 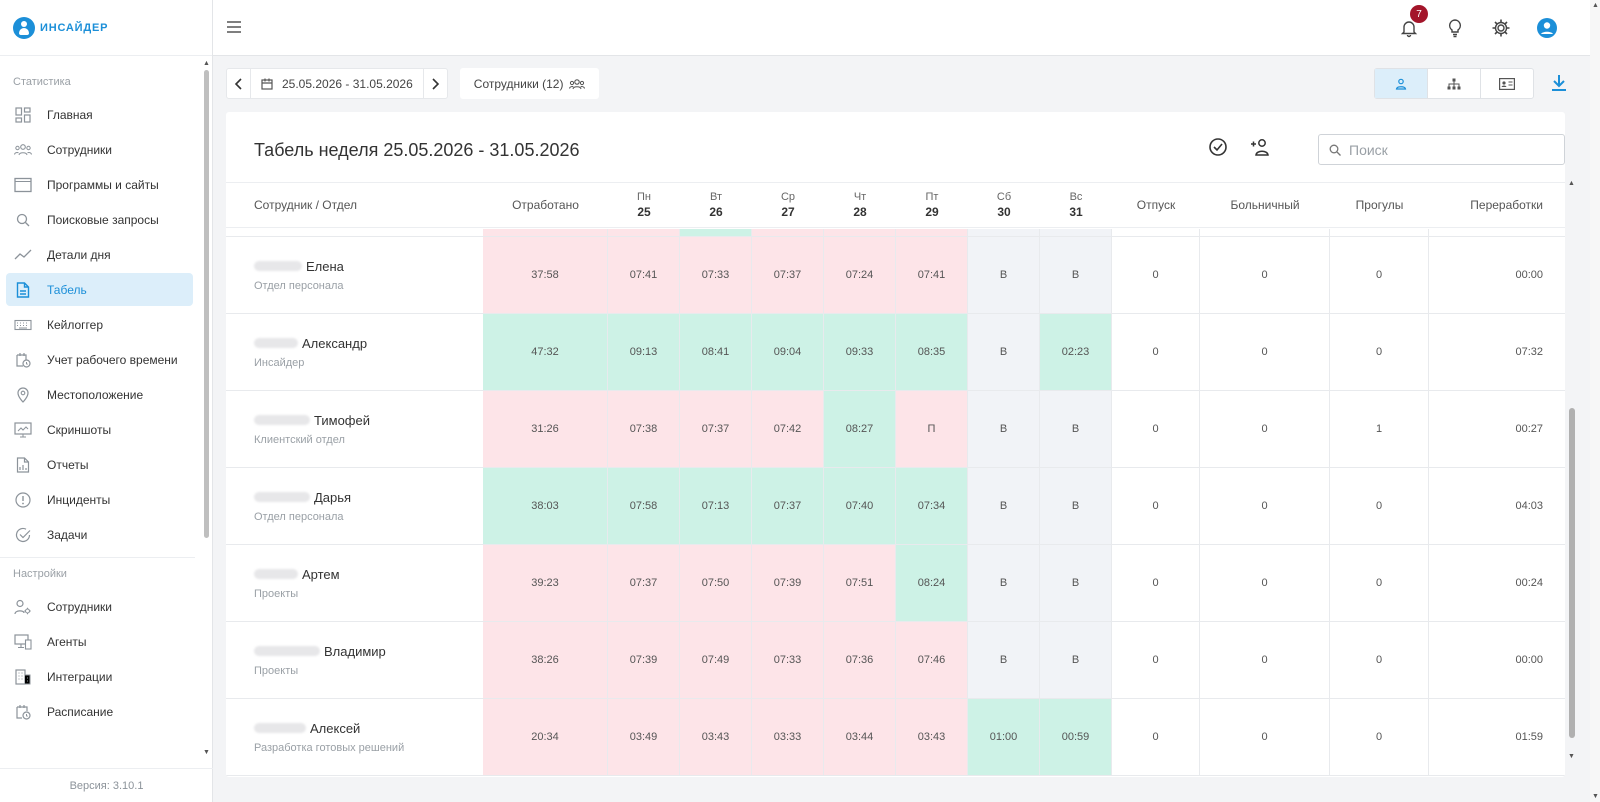 I want to click on view-by-structure-icon, so click(x=1454, y=83).